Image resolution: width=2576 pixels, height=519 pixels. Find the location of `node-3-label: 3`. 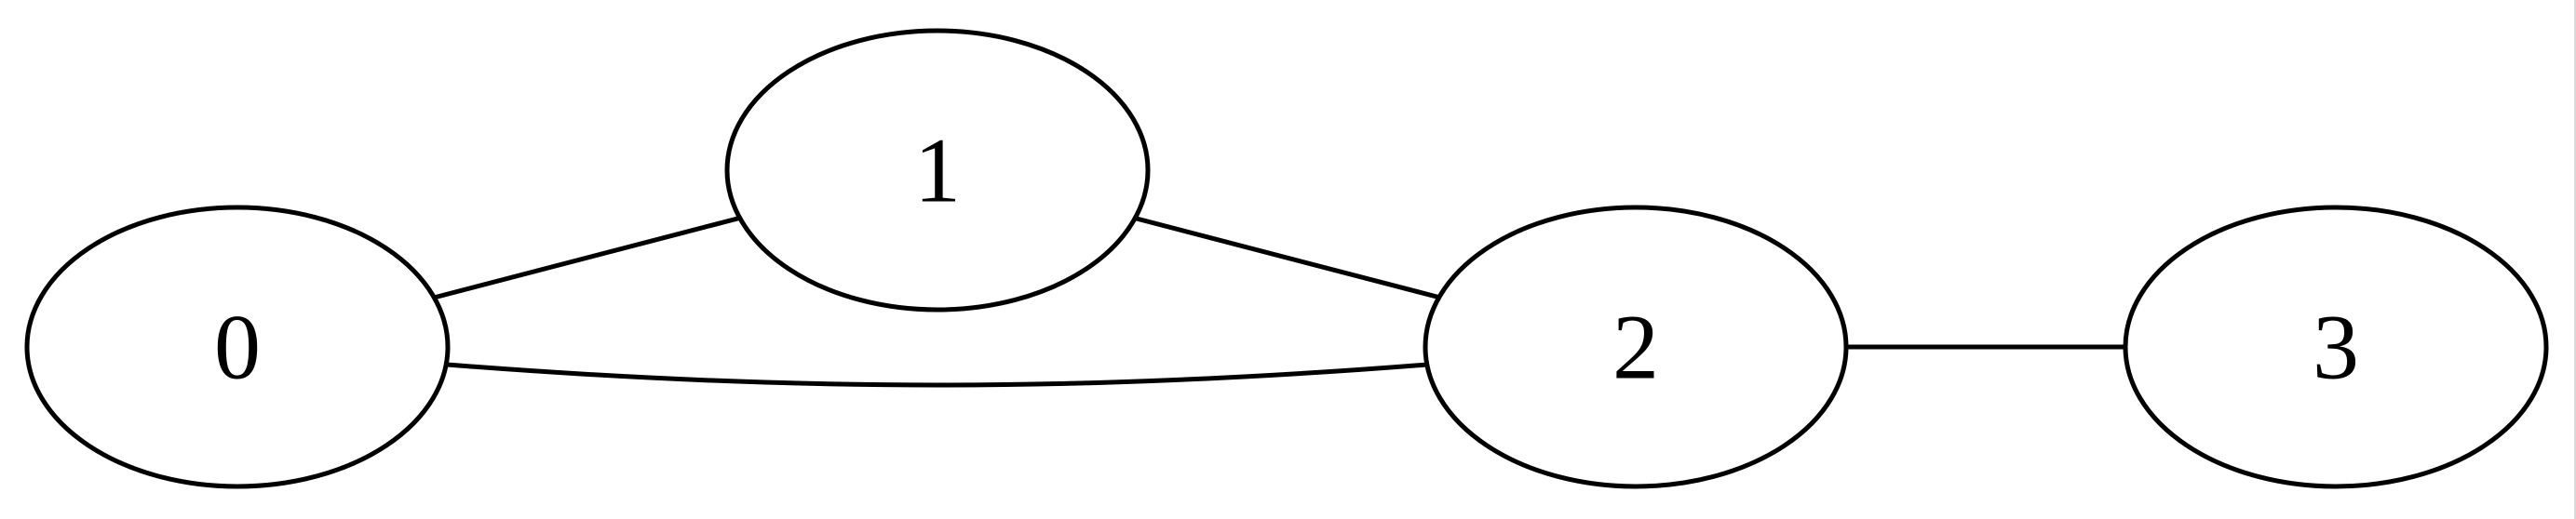

node-3-label: 3 is located at coordinates (2336, 347).